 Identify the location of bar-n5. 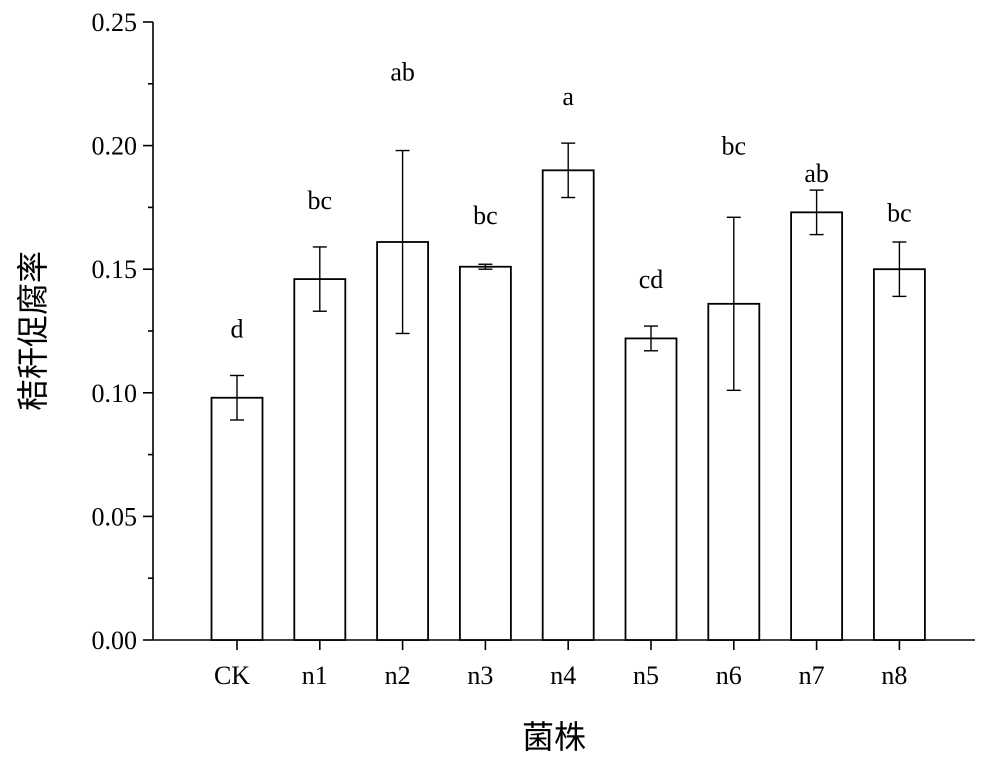
(651, 489).